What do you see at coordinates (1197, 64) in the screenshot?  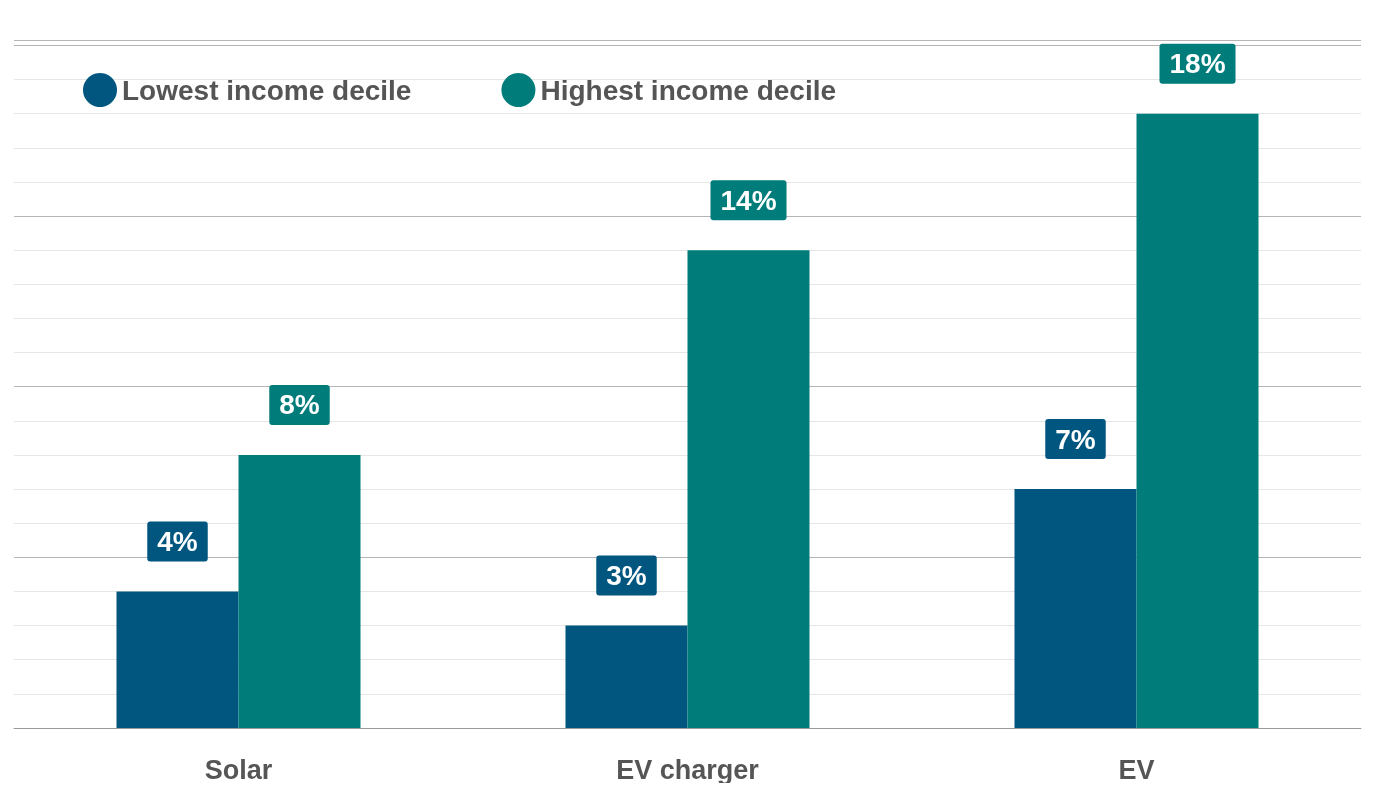 I see `data-label: 18%` at bounding box center [1197, 64].